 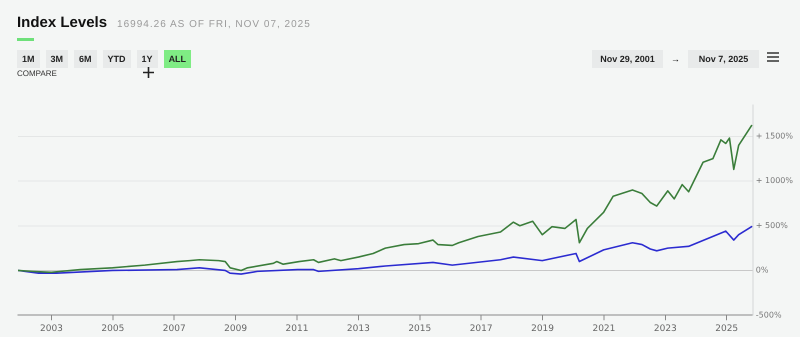 What do you see at coordinates (51, 329) in the screenshot?
I see `x-tick-label: 2003` at bounding box center [51, 329].